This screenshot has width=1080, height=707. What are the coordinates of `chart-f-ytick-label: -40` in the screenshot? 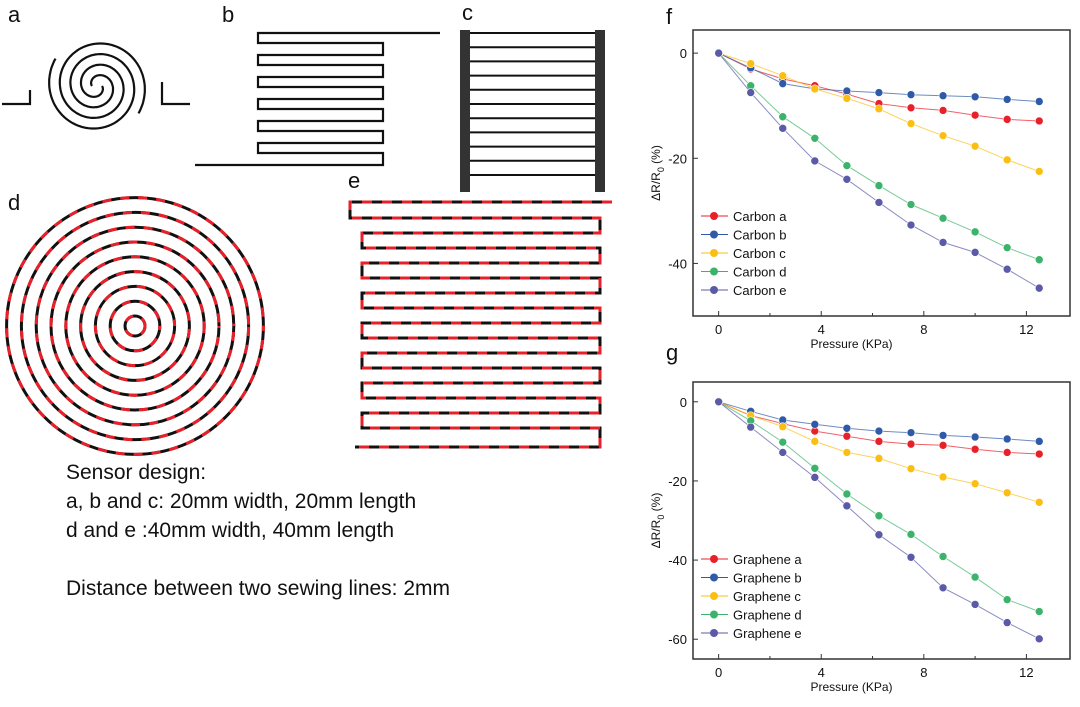 It's located at (677, 263).